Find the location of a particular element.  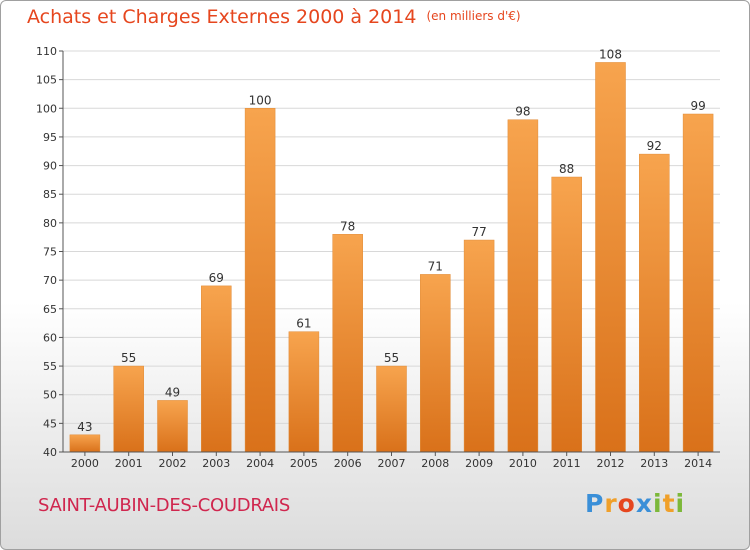

bar-2008 is located at coordinates (435, 363).